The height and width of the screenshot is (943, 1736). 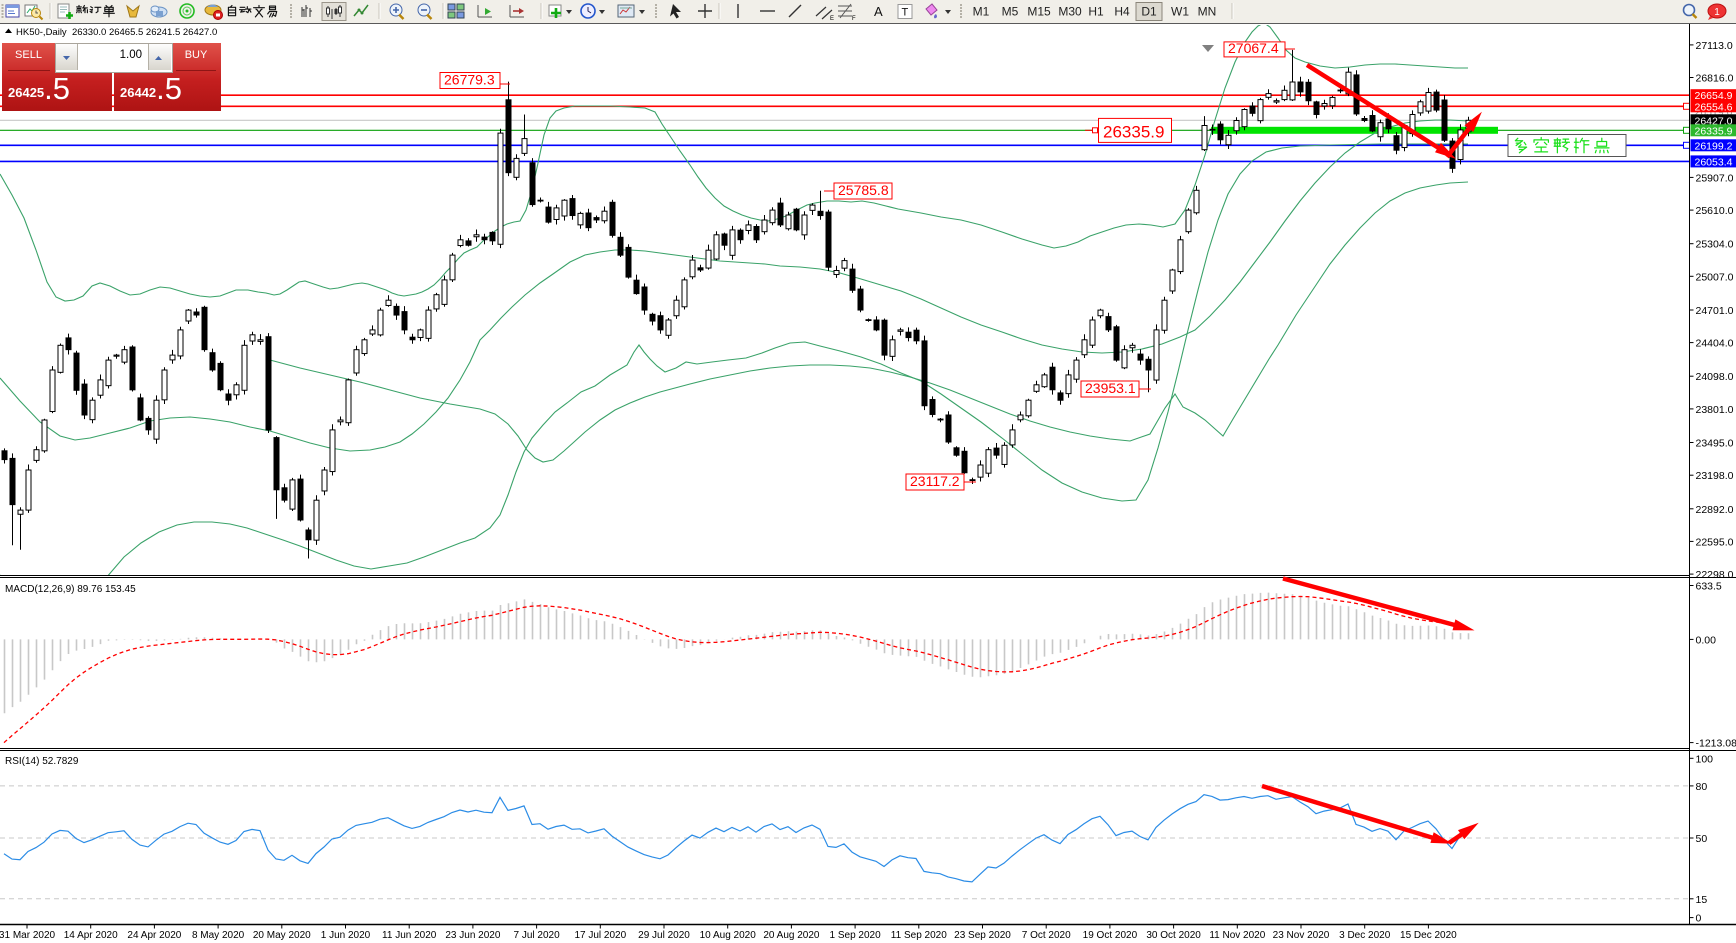 What do you see at coordinates (1702, 787) in the screenshot?
I see `svg-text: 80` at bounding box center [1702, 787].